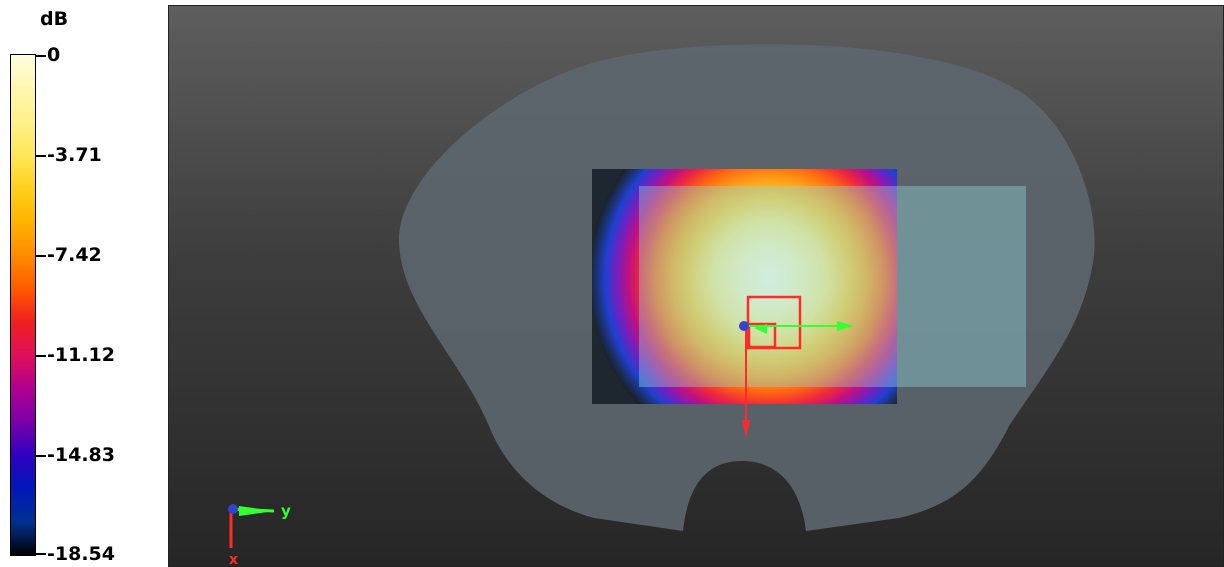 The image size is (1224, 567). I want to click on colorbar-gradient, so click(23, 305).